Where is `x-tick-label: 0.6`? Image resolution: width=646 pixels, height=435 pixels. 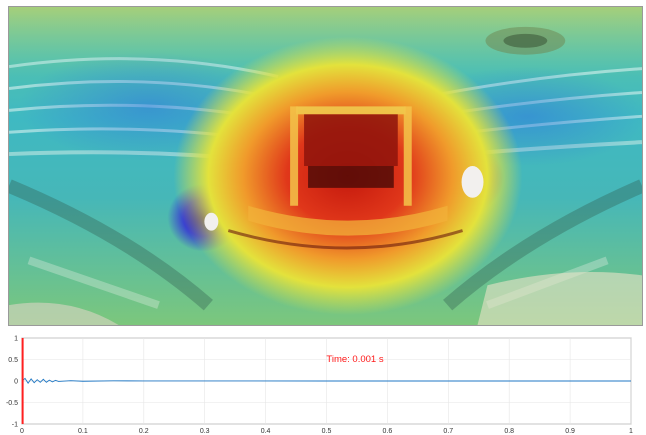
x-tick-label: 0.6 is located at coordinates (388, 431).